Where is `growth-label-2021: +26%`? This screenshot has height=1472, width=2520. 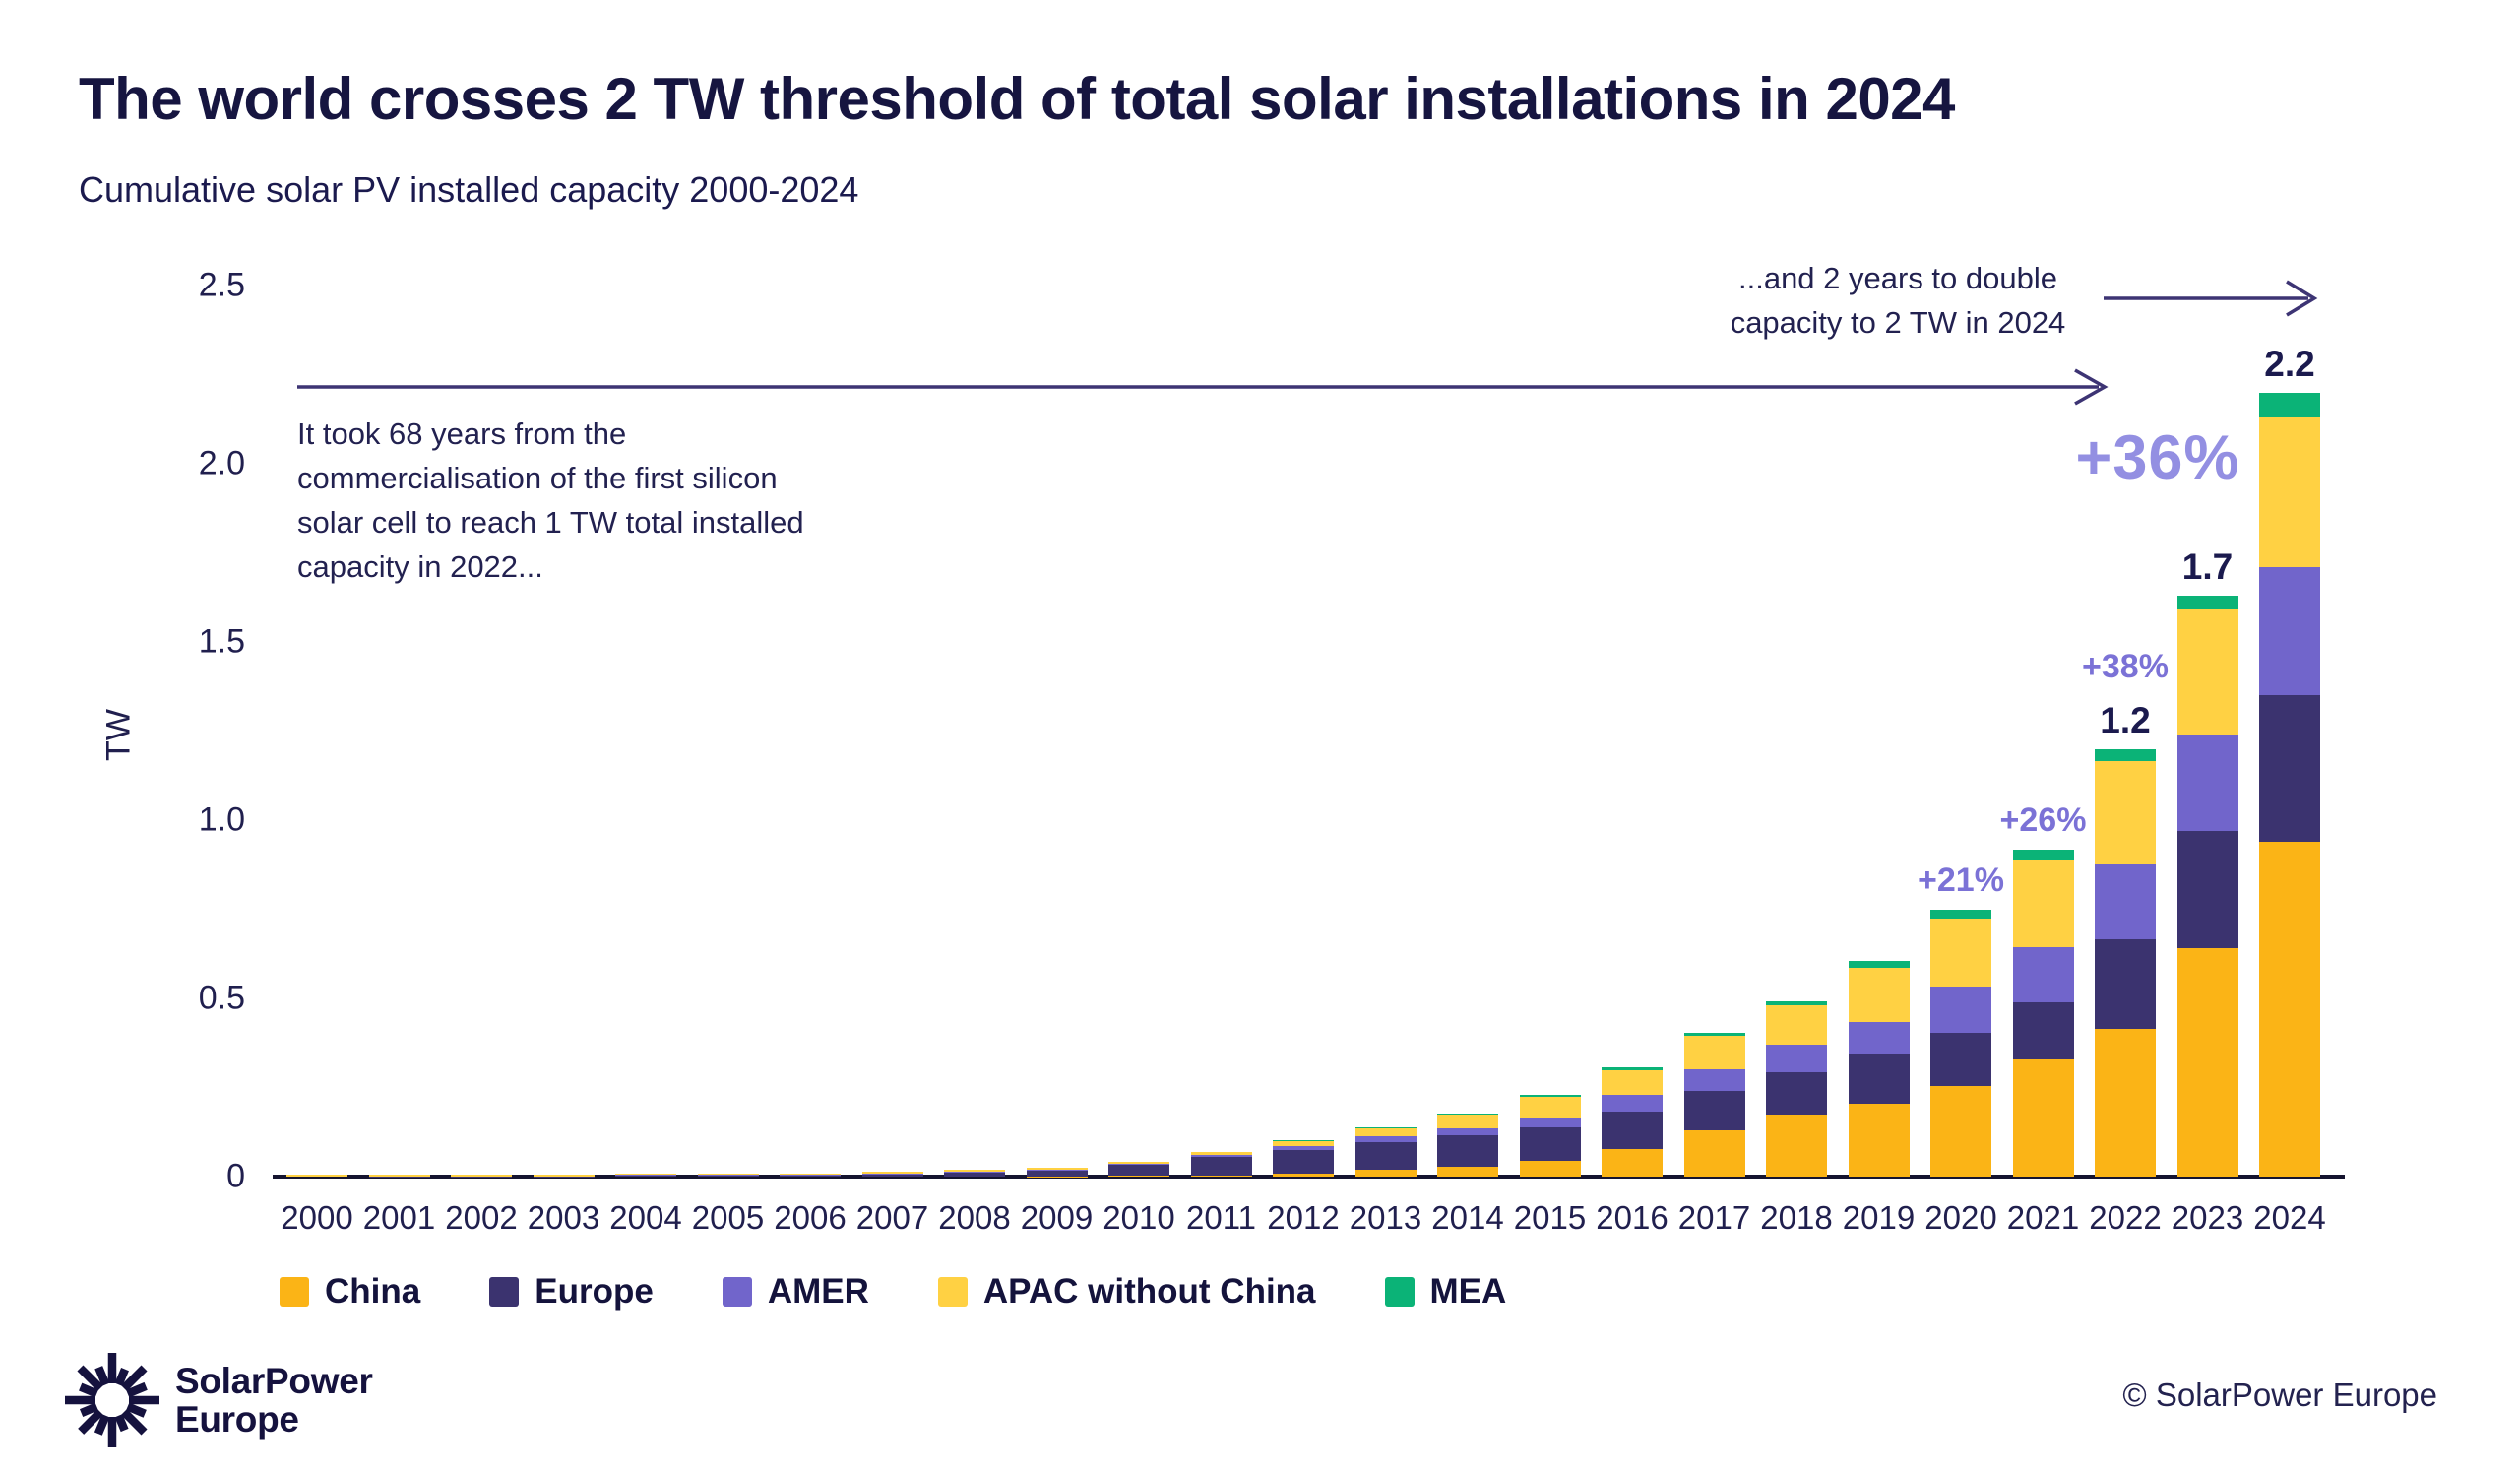 growth-label-2021: +26% is located at coordinates (2043, 820).